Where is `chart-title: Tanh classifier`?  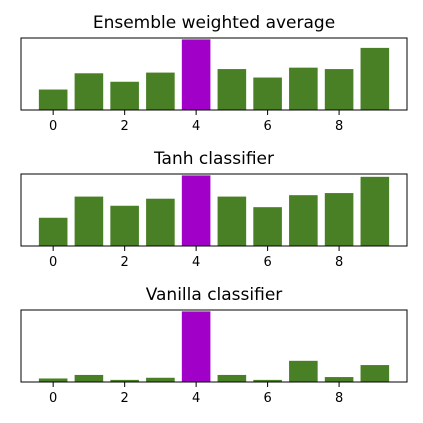 chart-title: Tanh classifier is located at coordinates (213, 159).